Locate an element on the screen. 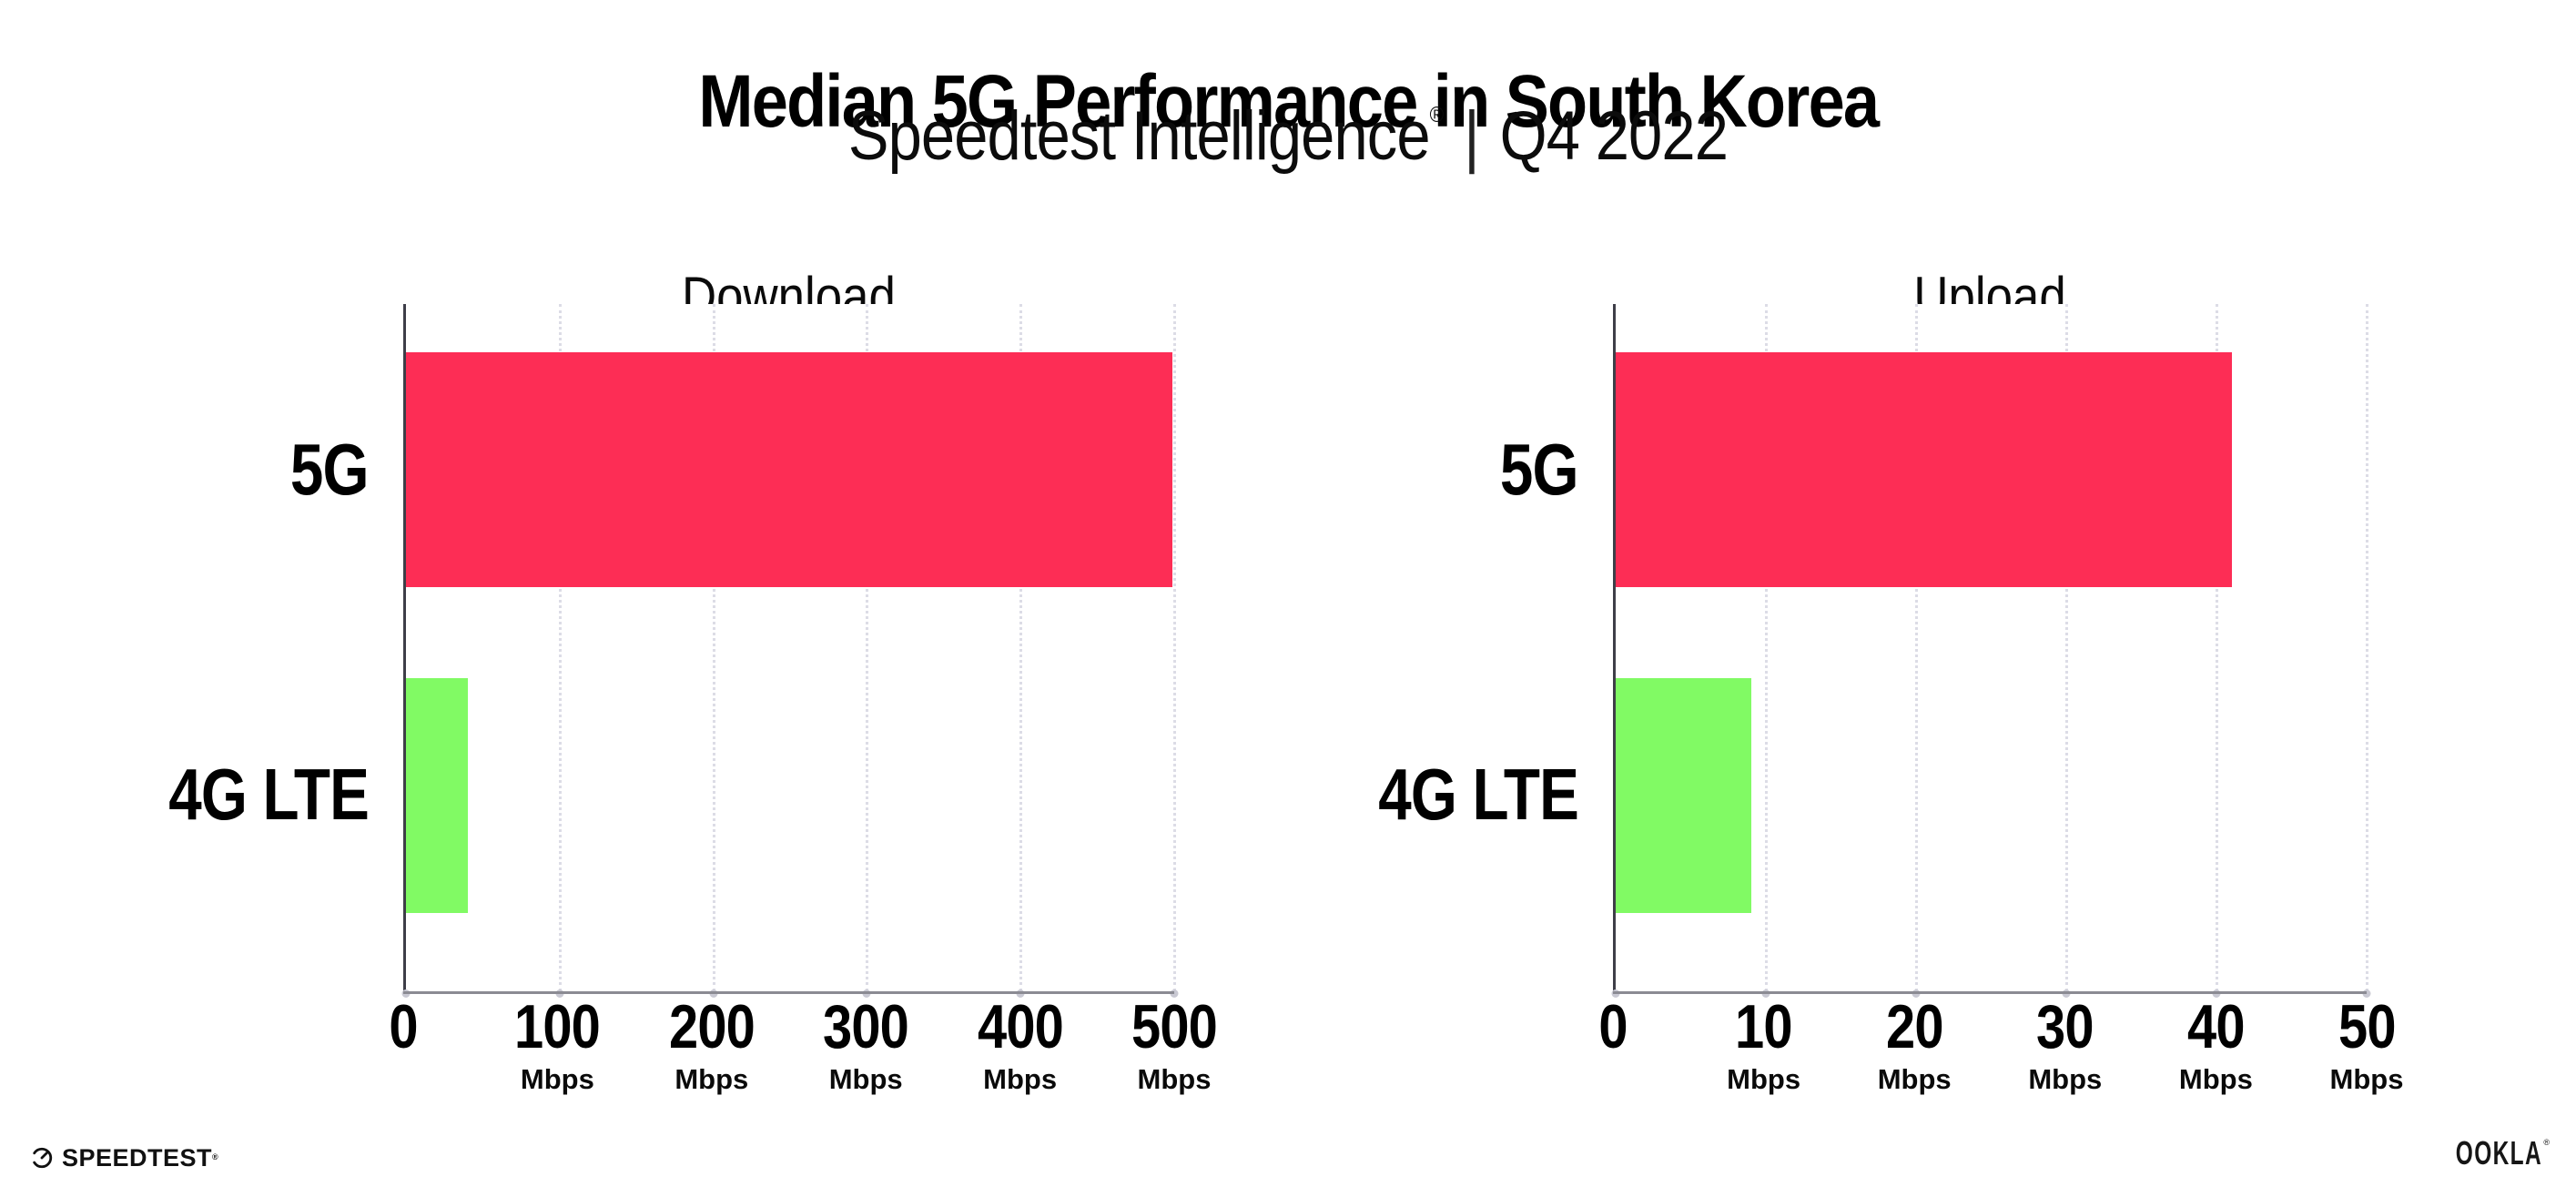  x-tick-label: 300 Mbps is located at coordinates (866, 1043).